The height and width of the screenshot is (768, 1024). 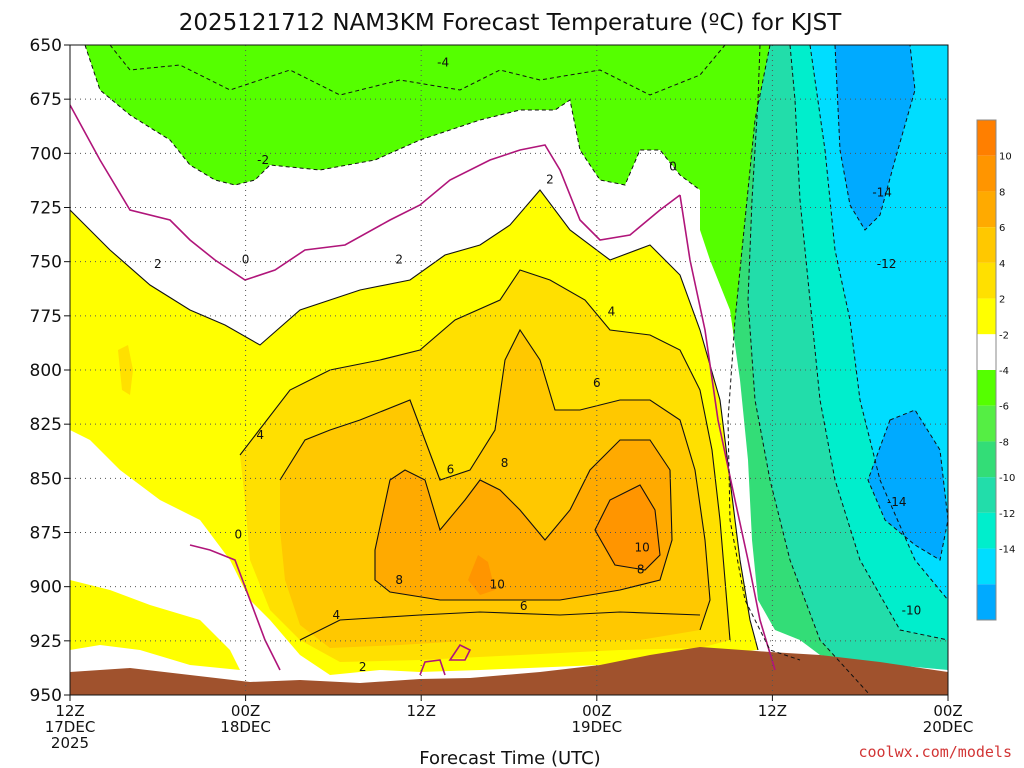 What do you see at coordinates (235, 607) in the screenshot?
I see `isotherm-0-lower` at bounding box center [235, 607].